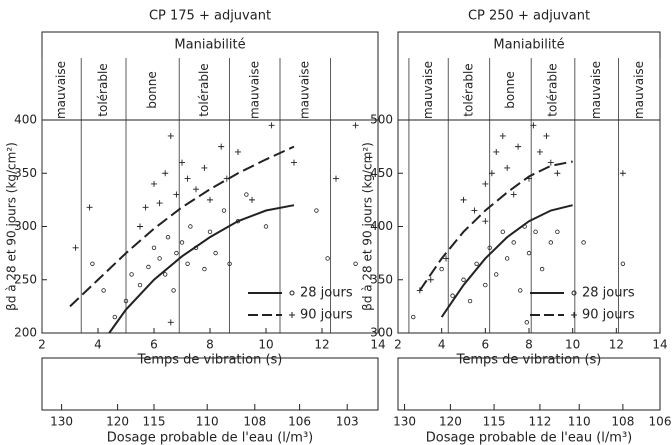 The image size is (672, 445). I want to click on x2-tick-label: 106, so click(660, 422).